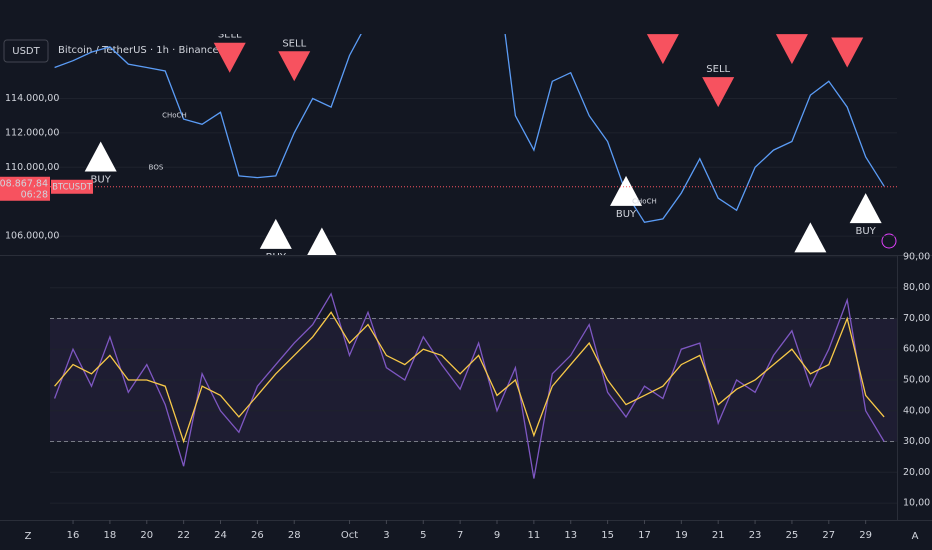  Describe the element at coordinates (32, 98) in the screenshot. I see `y-tick-label: 114.000,00` at that location.